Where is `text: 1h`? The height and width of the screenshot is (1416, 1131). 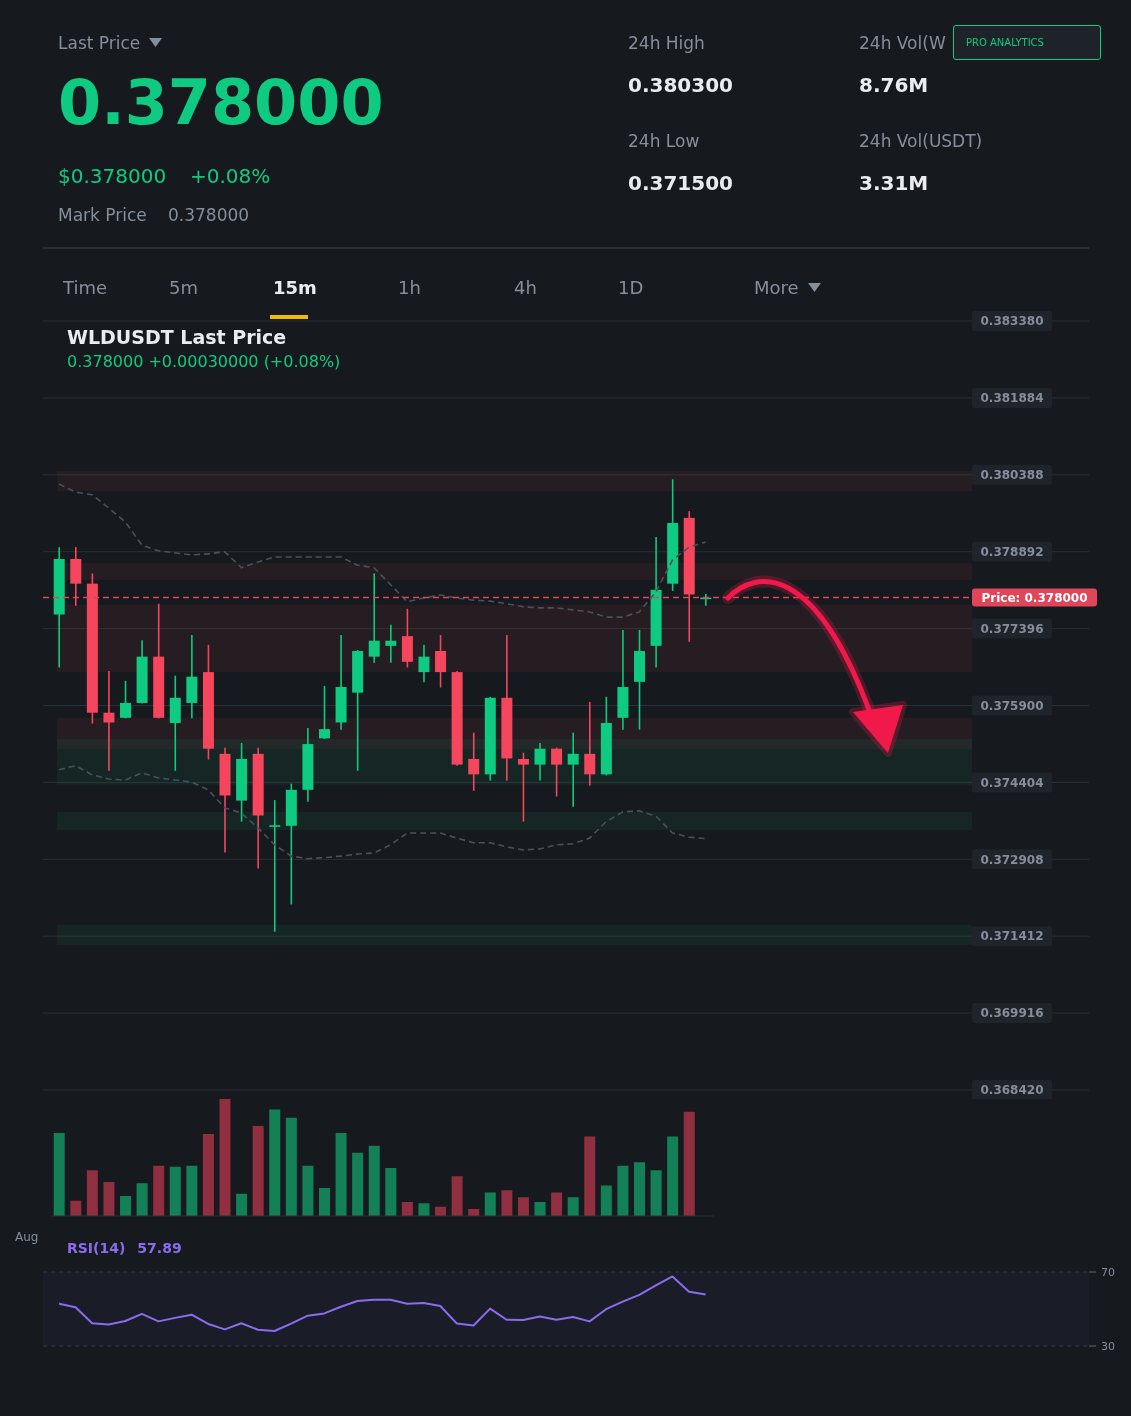
text: 1h is located at coordinates (409, 288).